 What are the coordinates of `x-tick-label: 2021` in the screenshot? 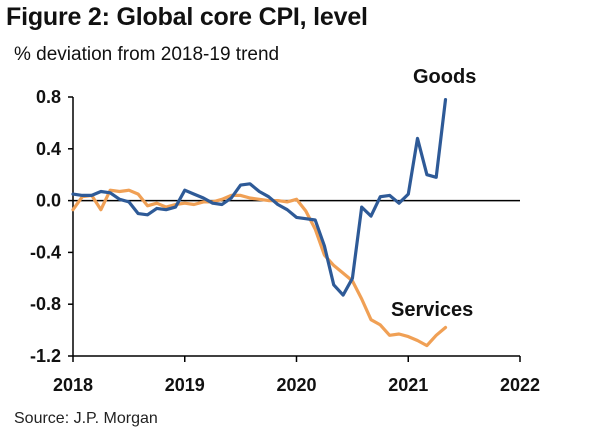 It's located at (408, 385).